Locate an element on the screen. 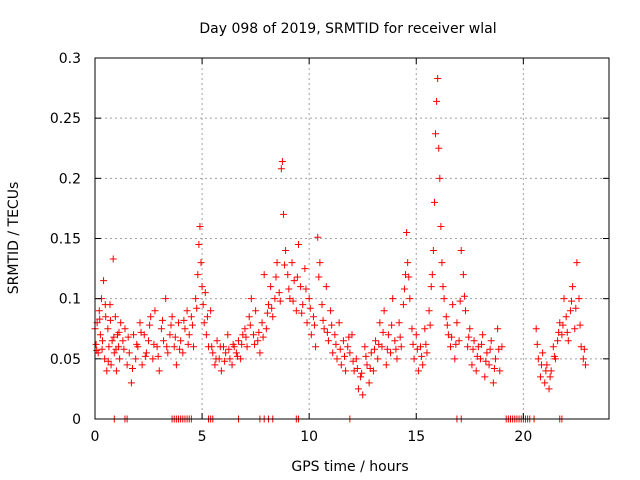 The width and height of the screenshot is (640, 480). x-tick-label: 0 is located at coordinates (95, 437).